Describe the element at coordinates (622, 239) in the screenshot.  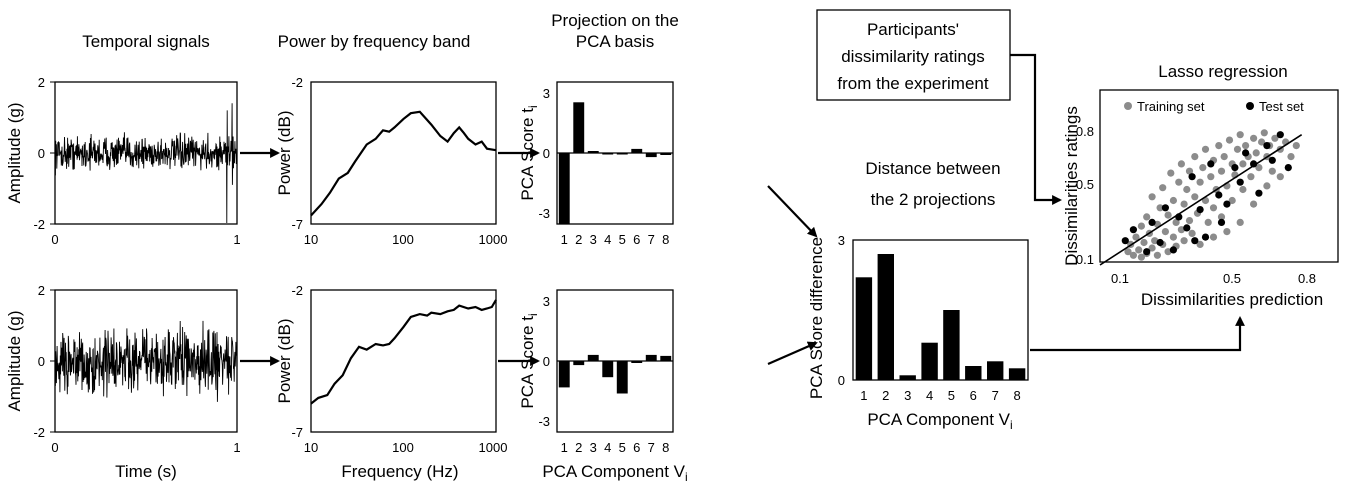
I see `pca1-tick-5: 5` at that location.